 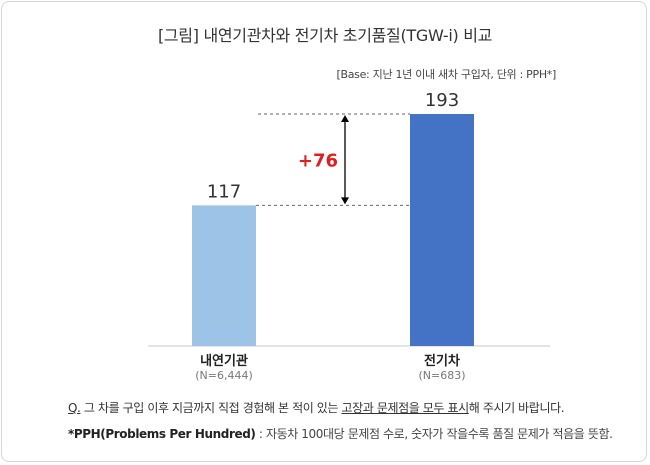 What do you see at coordinates (345, 201) in the screenshot?
I see `difference-arrowhead-down` at bounding box center [345, 201].